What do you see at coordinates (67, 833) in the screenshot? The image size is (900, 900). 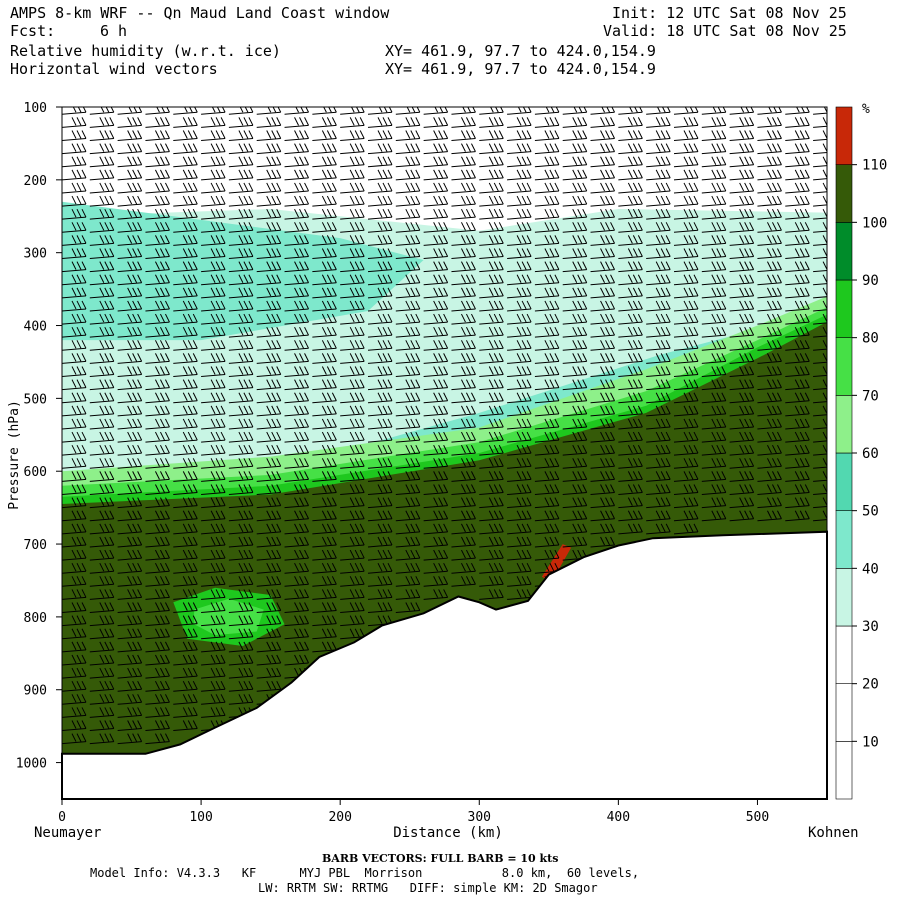 I see `left-endpoint: Neumayer` at bounding box center [67, 833].